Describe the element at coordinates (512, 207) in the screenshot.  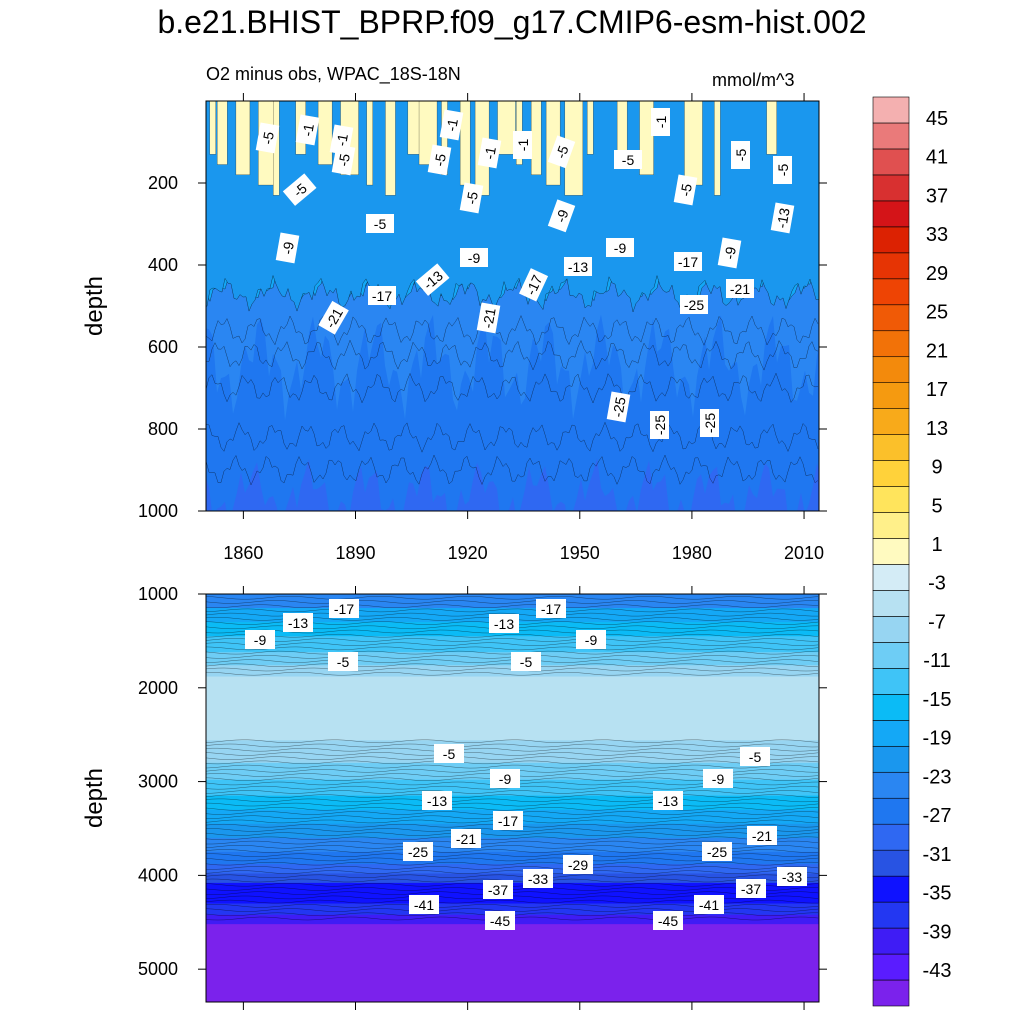
I see `upper-contour-band` at that location.